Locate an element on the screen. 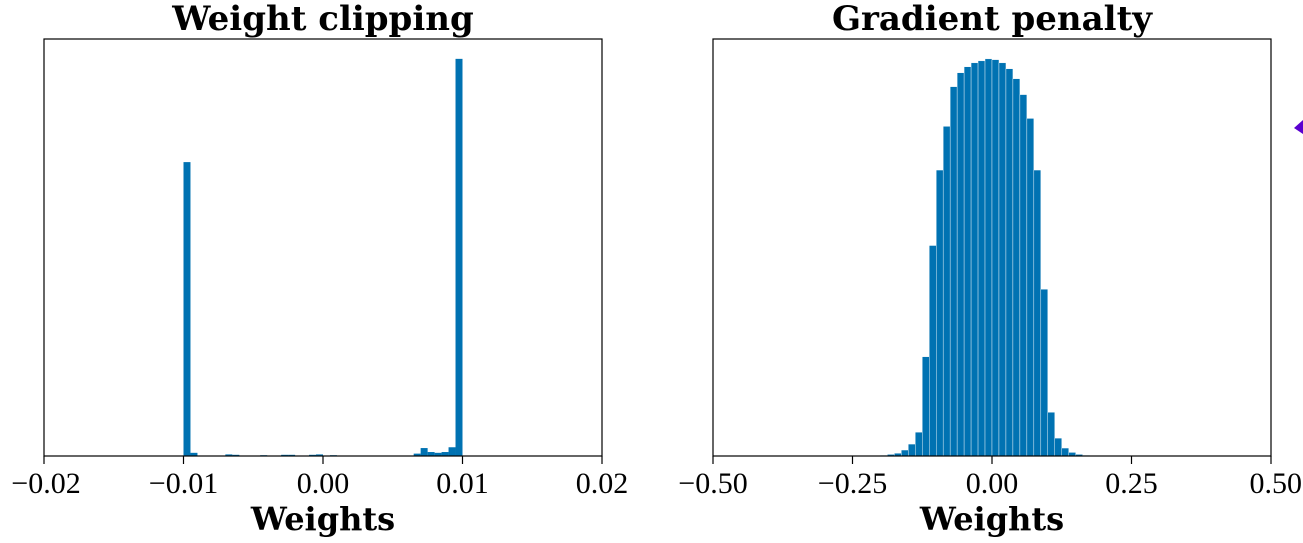  x-tick-label-weight-clipping-3: 0.01 is located at coordinates (462, 483).